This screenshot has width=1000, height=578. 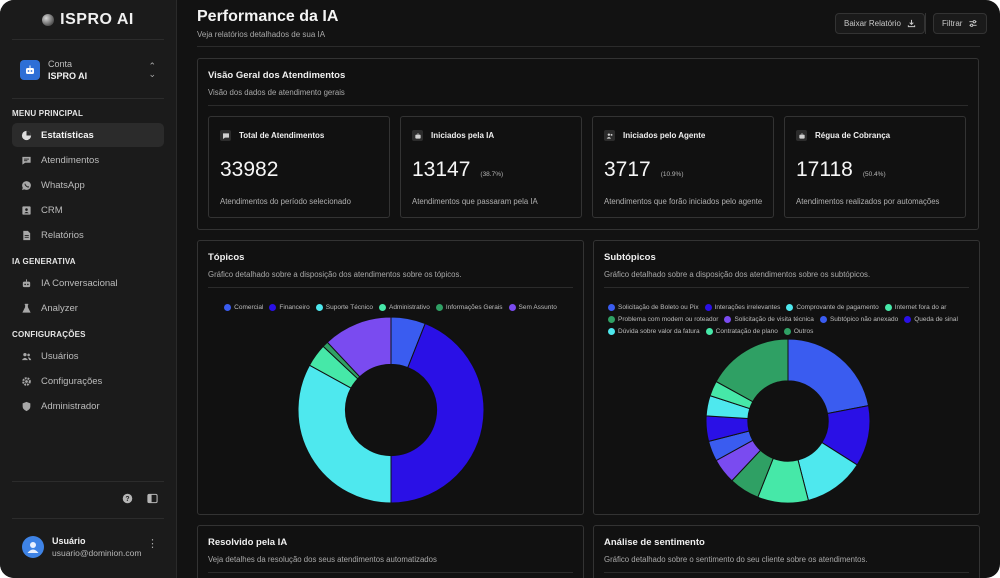 I want to click on account-label: Conta, so click(x=60, y=64).